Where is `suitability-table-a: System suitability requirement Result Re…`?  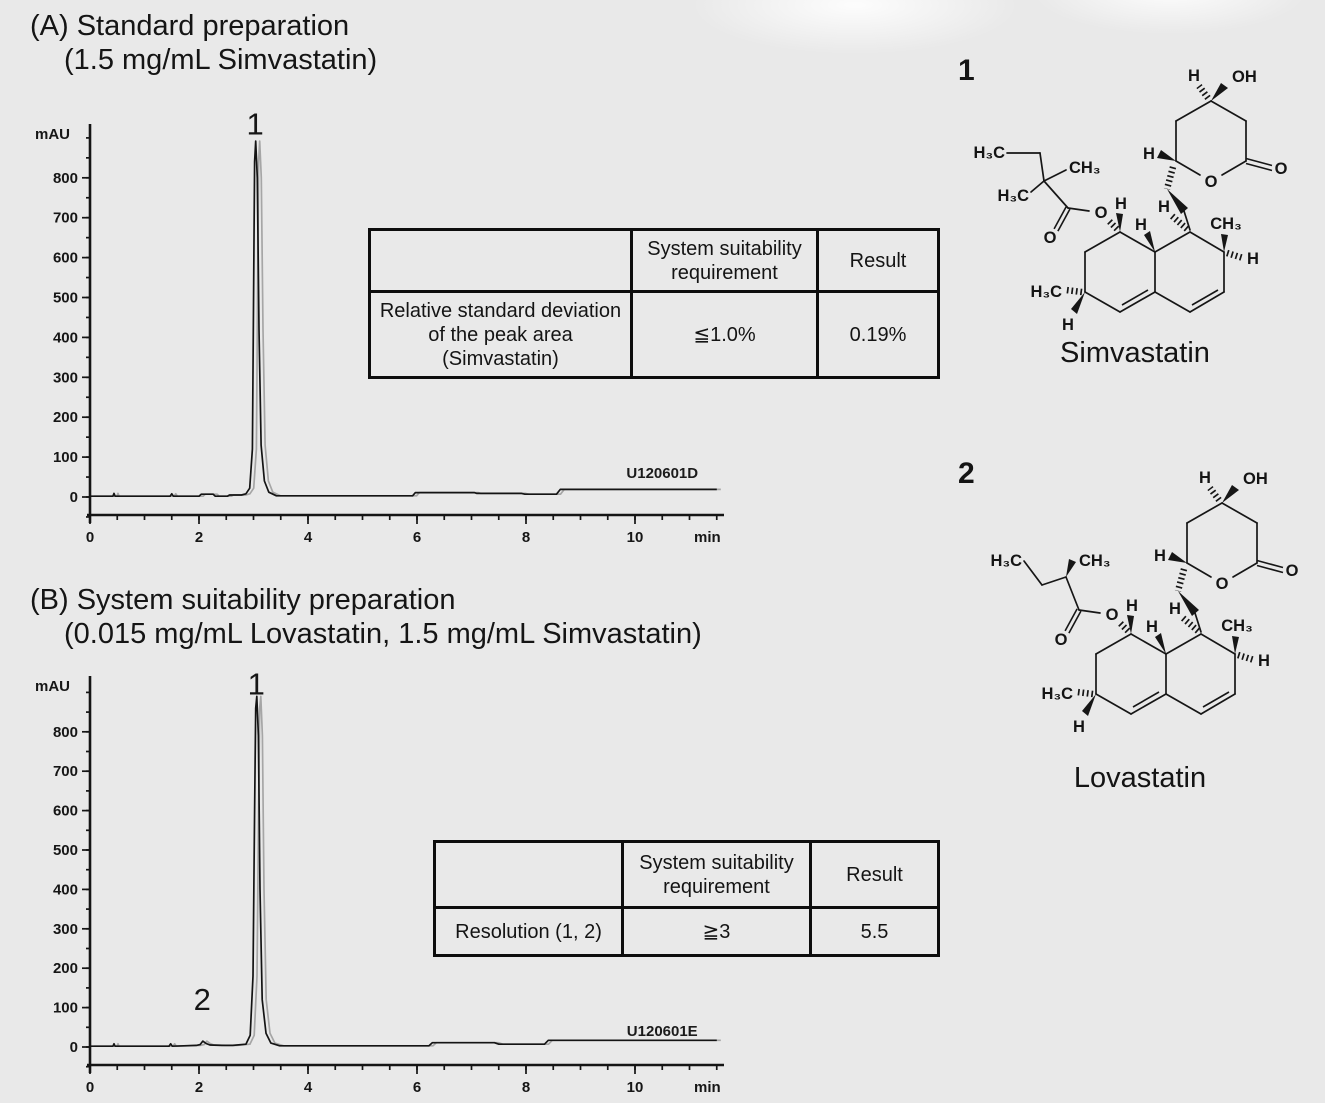
suitability-table-a: System suitability requirement Result Re… is located at coordinates (654, 303).